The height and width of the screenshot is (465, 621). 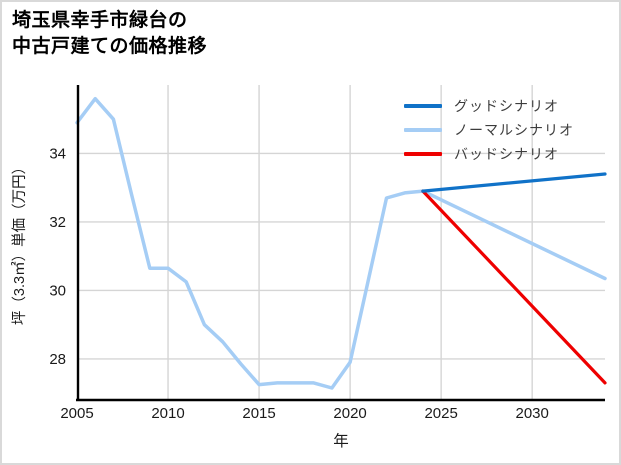 What do you see at coordinates (110, 47) in the screenshot?
I see `chart-title-line2: 中古戸建ての価格推移` at bounding box center [110, 47].